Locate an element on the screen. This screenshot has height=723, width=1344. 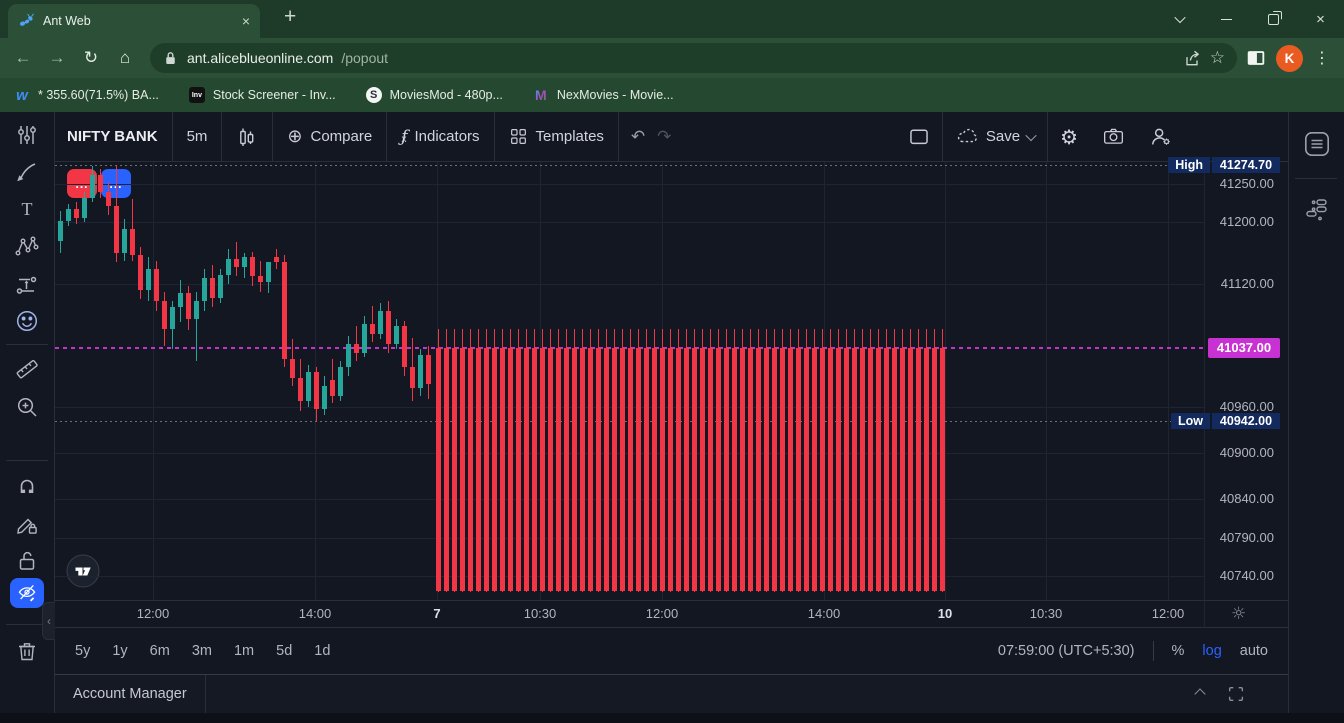
chart-style-button is located at coordinates (247, 137).